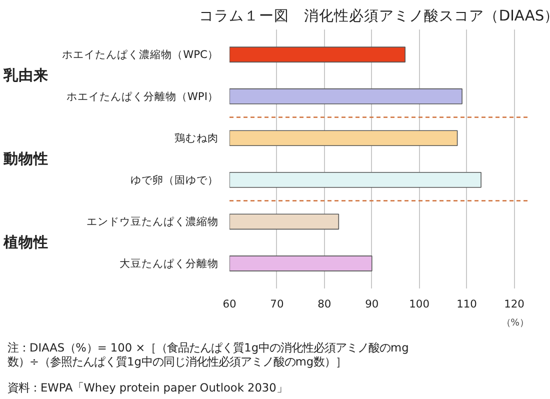  Describe the element at coordinates (467, 304) in the screenshot. I see `x-tick-label: 110` at that location.